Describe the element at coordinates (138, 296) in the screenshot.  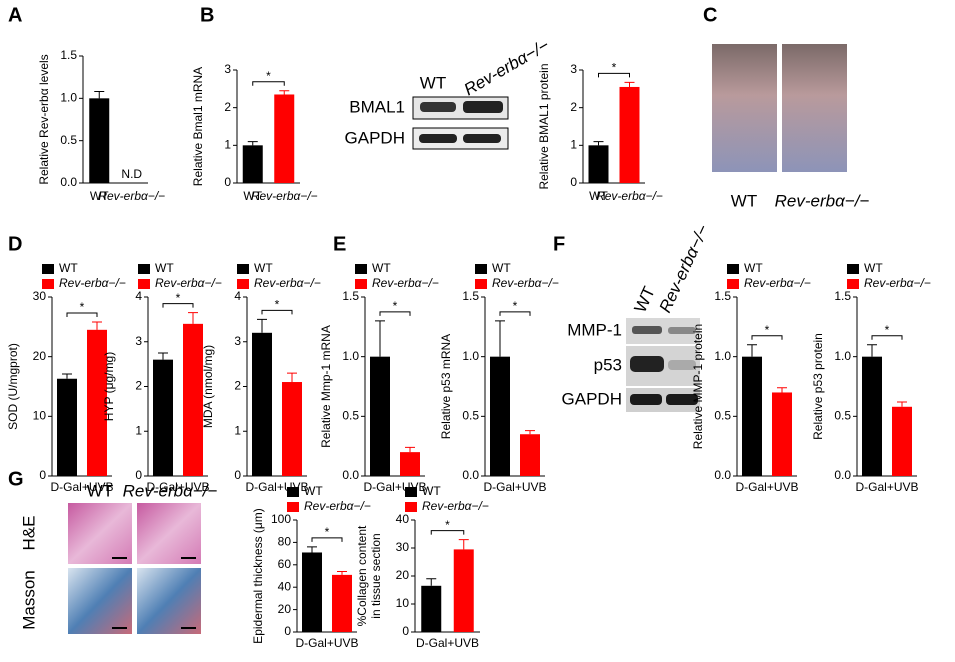
I see `y-tick-label: 4` at that location.